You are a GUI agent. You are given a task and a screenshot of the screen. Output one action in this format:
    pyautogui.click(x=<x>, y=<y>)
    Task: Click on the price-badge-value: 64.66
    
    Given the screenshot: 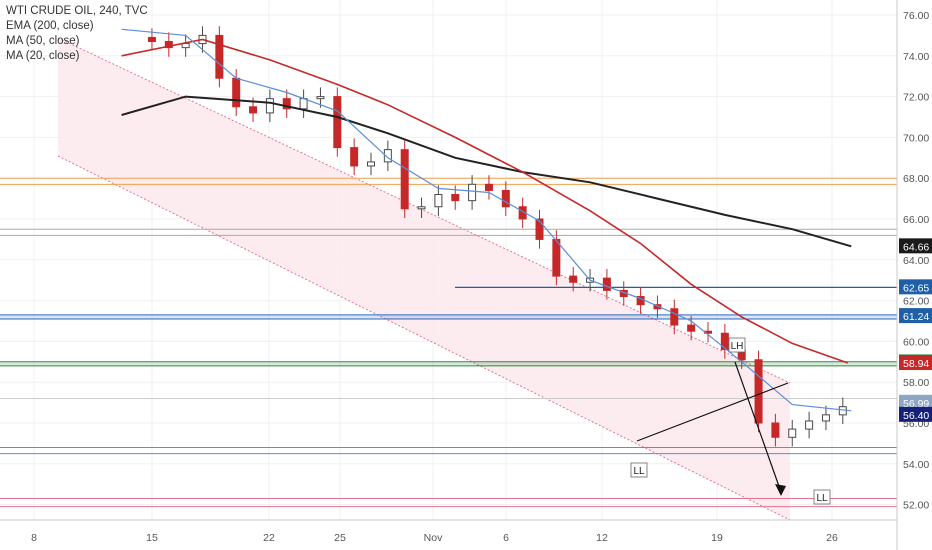 What is the action you would take?
    pyautogui.click(x=916, y=247)
    